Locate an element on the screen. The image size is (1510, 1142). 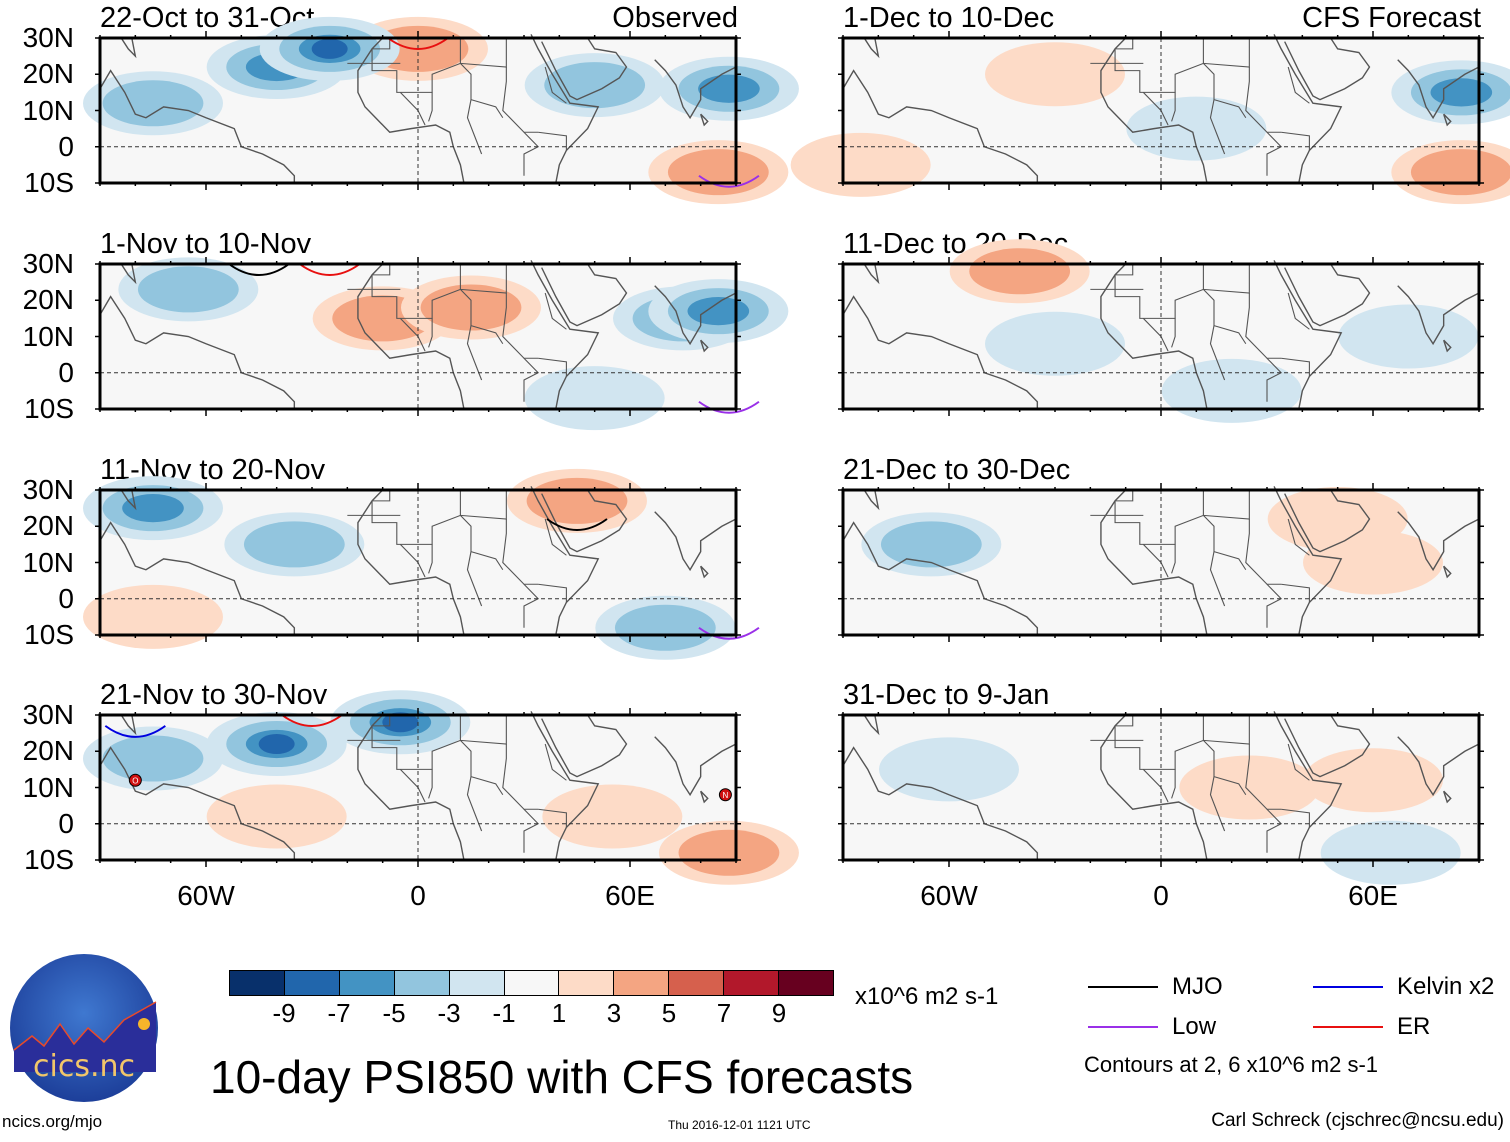
map-panel: 31-Dec to 9-Jan is located at coordinates (1113, 784).